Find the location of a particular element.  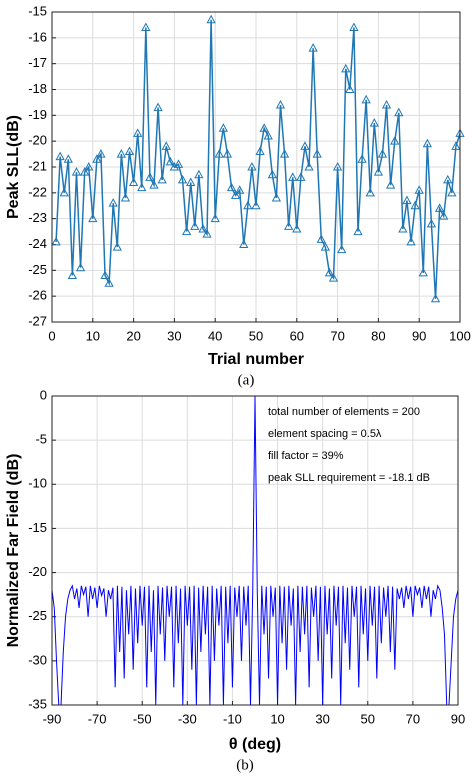

x-tick-label: -30 is located at coordinates (187, 718).